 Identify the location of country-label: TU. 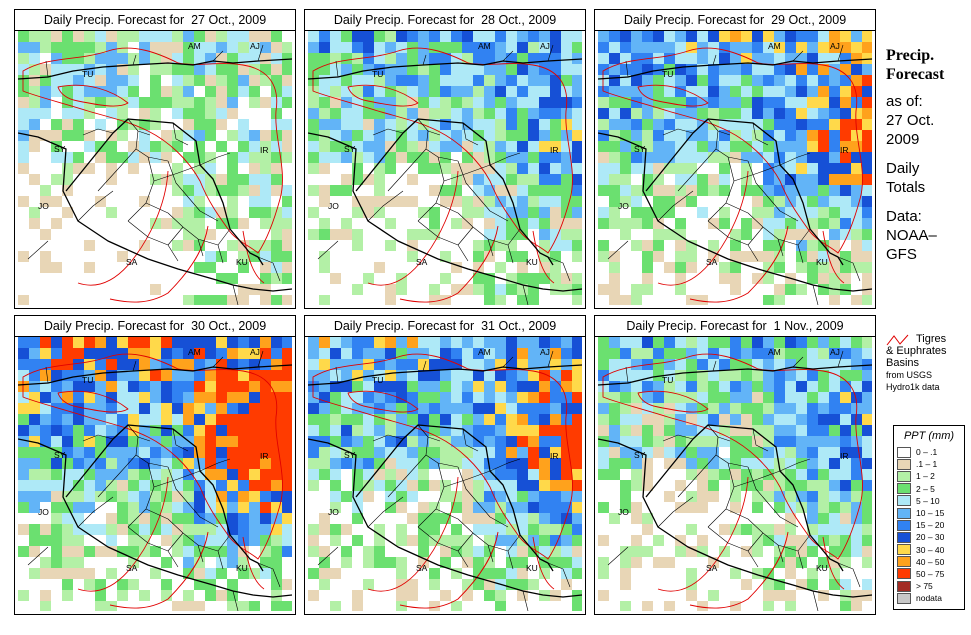
(377, 380).